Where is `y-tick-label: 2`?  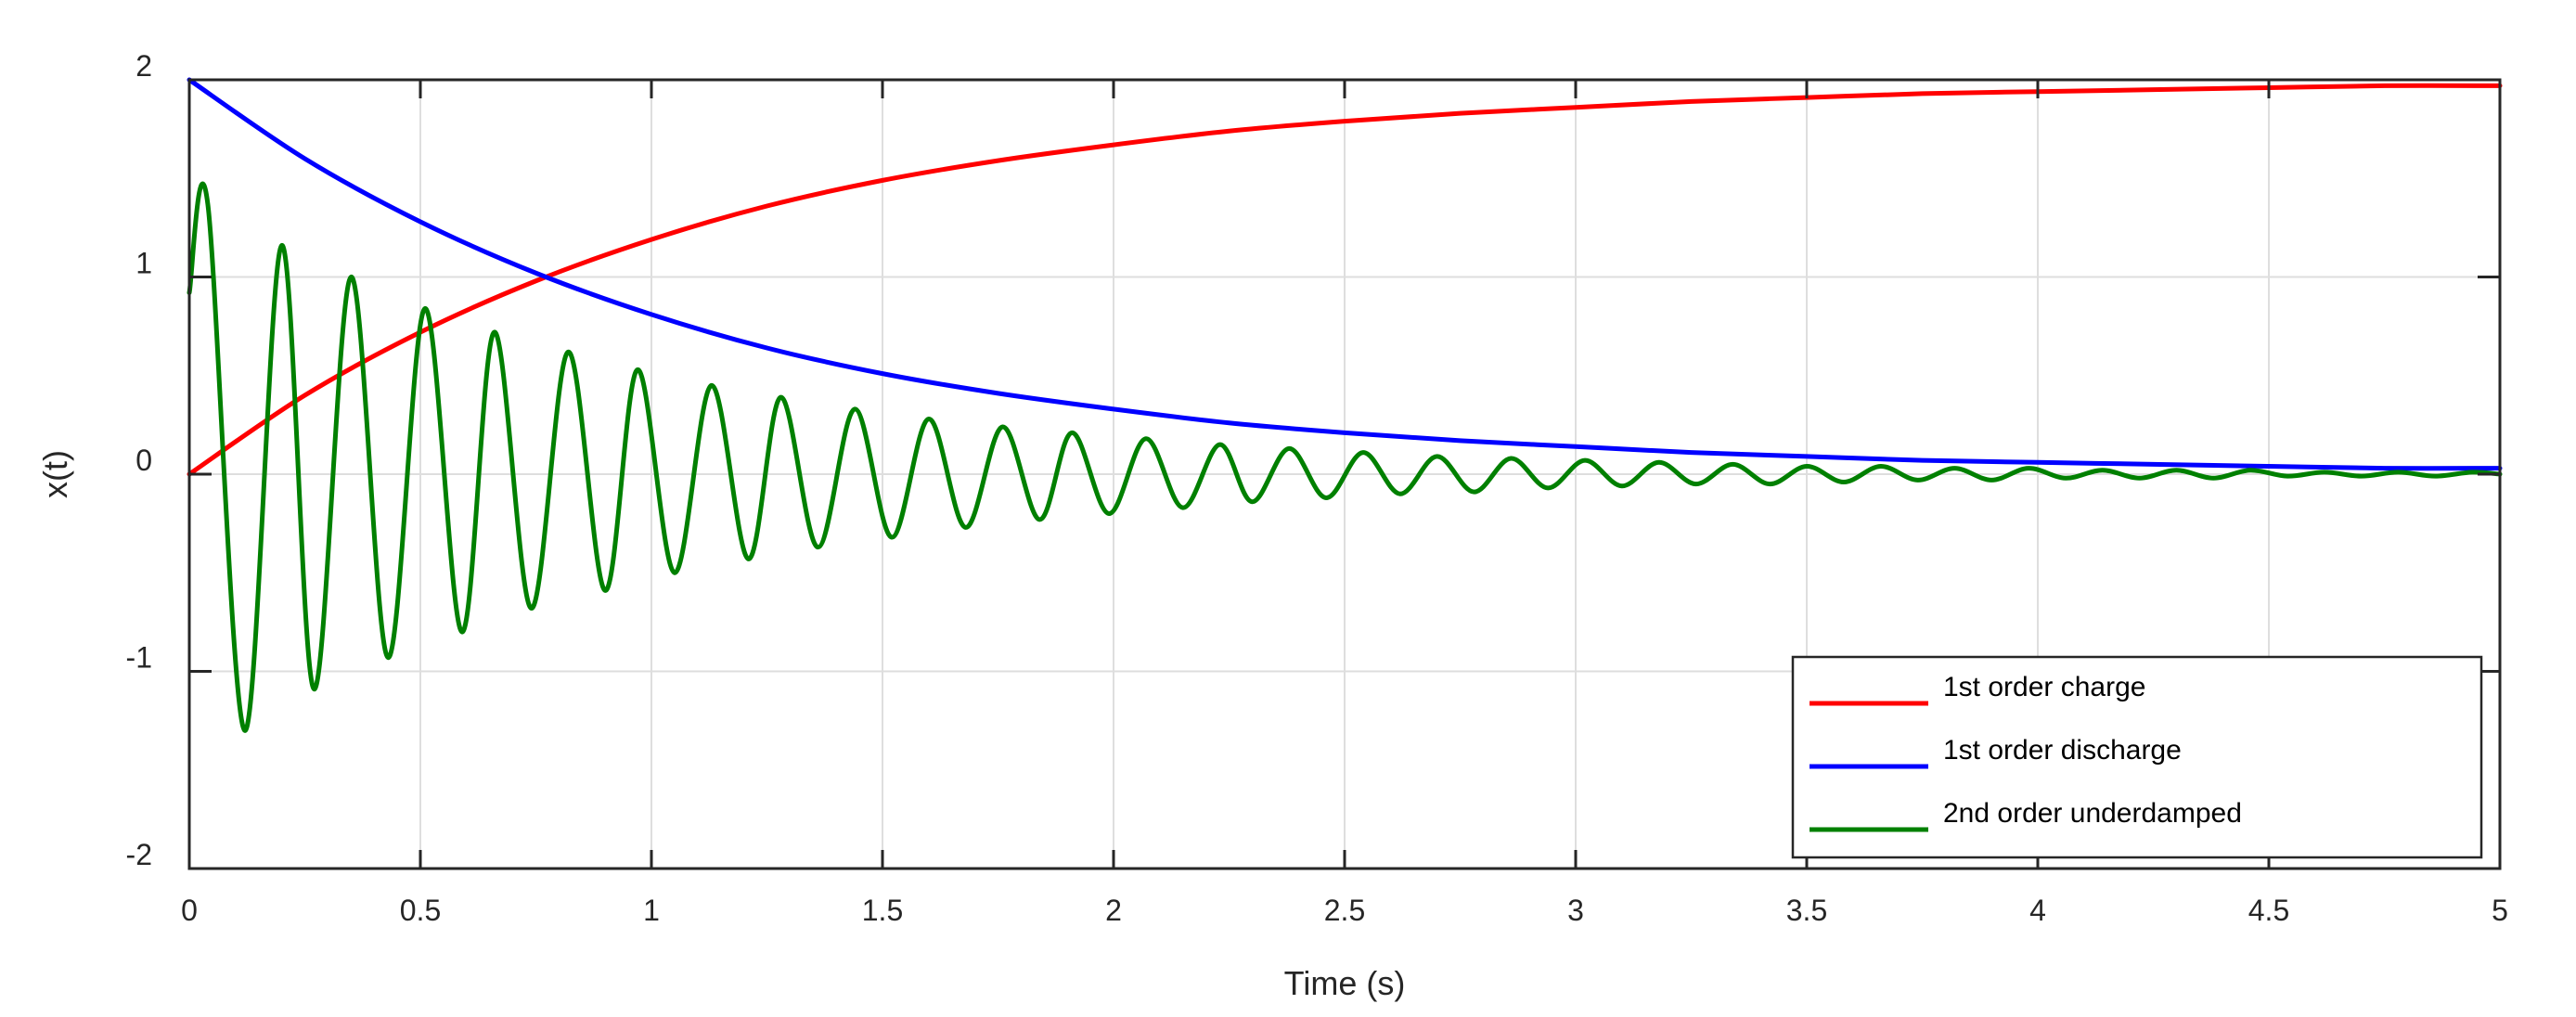
y-tick-label: 2 is located at coordinates (143, 66).